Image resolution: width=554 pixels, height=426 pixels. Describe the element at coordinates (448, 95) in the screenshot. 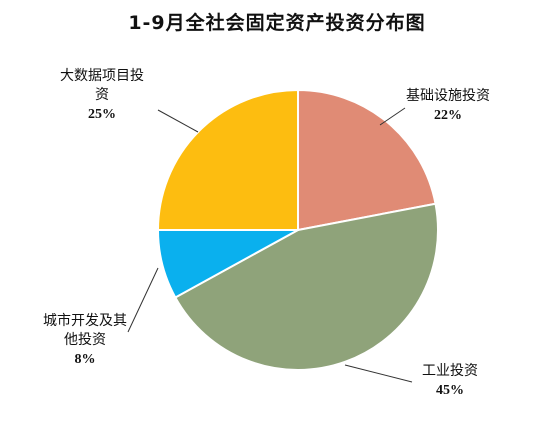

I see `slice-label-1-line-1: 基础设施投资` at that location.